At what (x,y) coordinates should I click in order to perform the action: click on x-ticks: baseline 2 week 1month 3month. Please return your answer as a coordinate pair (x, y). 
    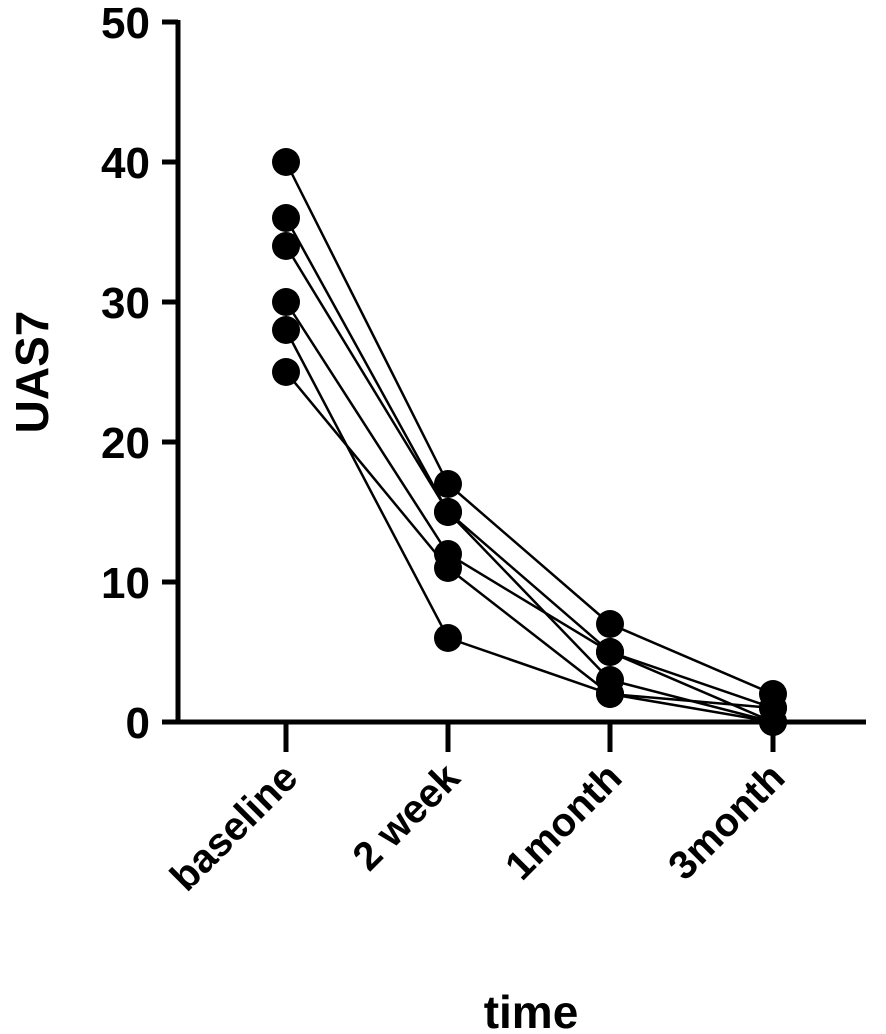
    Looking at the image, I should click on (477, 811).